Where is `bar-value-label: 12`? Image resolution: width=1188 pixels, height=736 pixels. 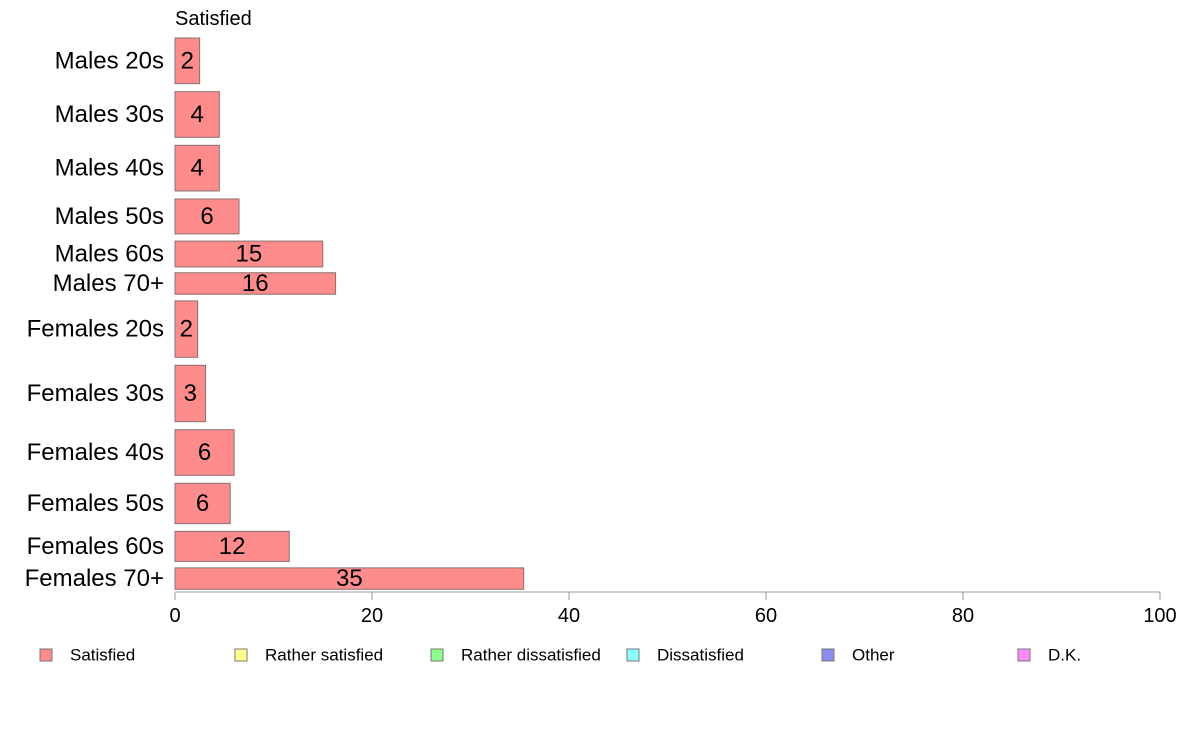 bar-value-label: 12 is located at coordinates (232, 546).